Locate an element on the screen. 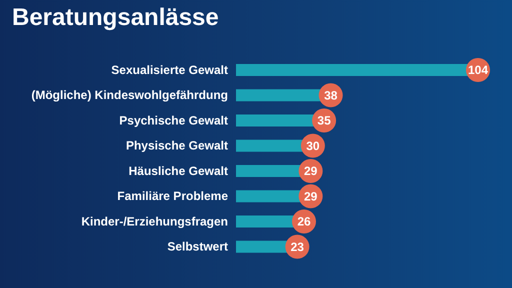  data-label: 26 is located at coordinates (304, 221).